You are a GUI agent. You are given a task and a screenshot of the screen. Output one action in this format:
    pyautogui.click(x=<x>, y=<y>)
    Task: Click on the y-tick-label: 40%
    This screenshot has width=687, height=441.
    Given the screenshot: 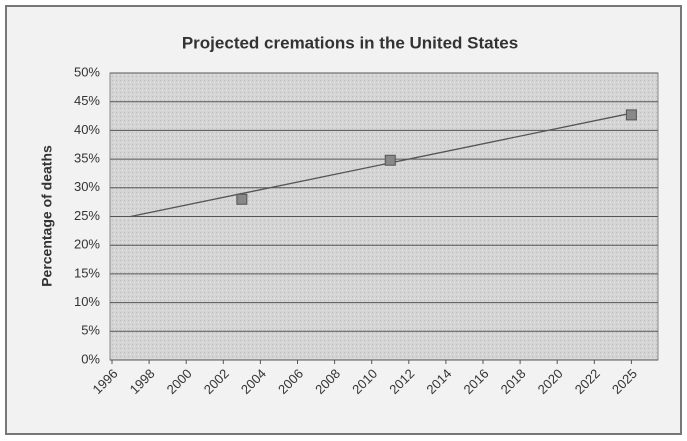 What is the action you would take?
    pyautogui.click(x=87, y=129)
    